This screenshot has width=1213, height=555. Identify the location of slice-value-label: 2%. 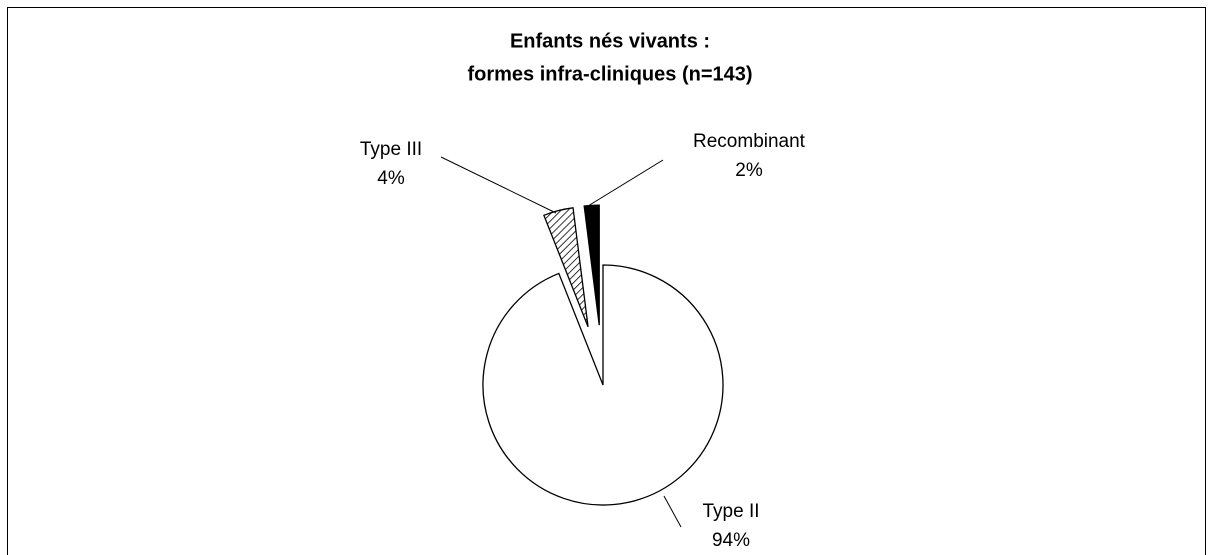
(749, 170).